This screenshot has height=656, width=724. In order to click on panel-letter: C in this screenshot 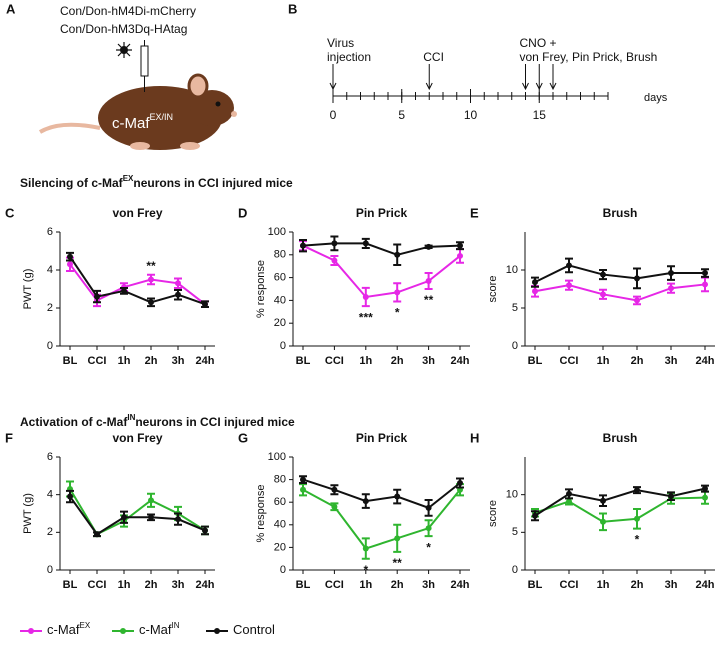, I will do `click(10, 212)`.